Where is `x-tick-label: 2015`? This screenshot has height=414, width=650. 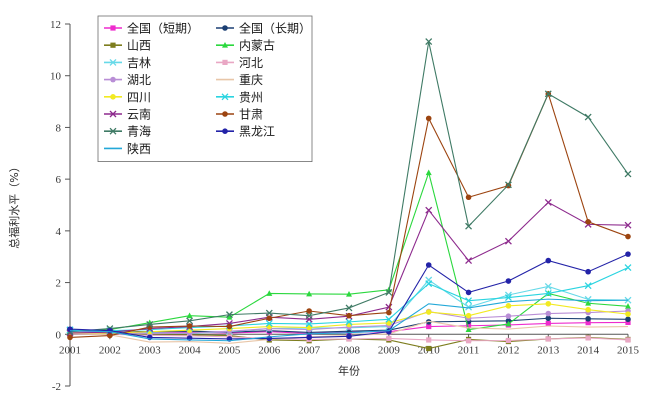 x-tick-label: 2015 is located at coordinates (628, 350).